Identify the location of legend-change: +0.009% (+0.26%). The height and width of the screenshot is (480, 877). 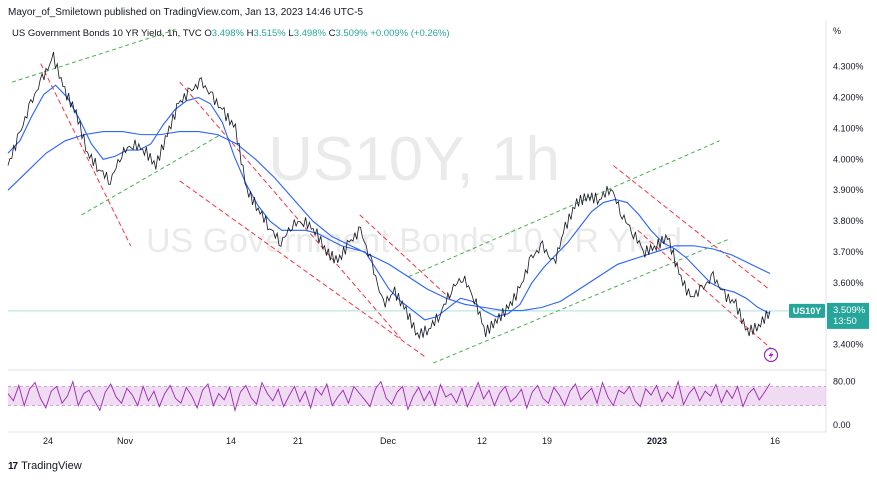
(410, 33).